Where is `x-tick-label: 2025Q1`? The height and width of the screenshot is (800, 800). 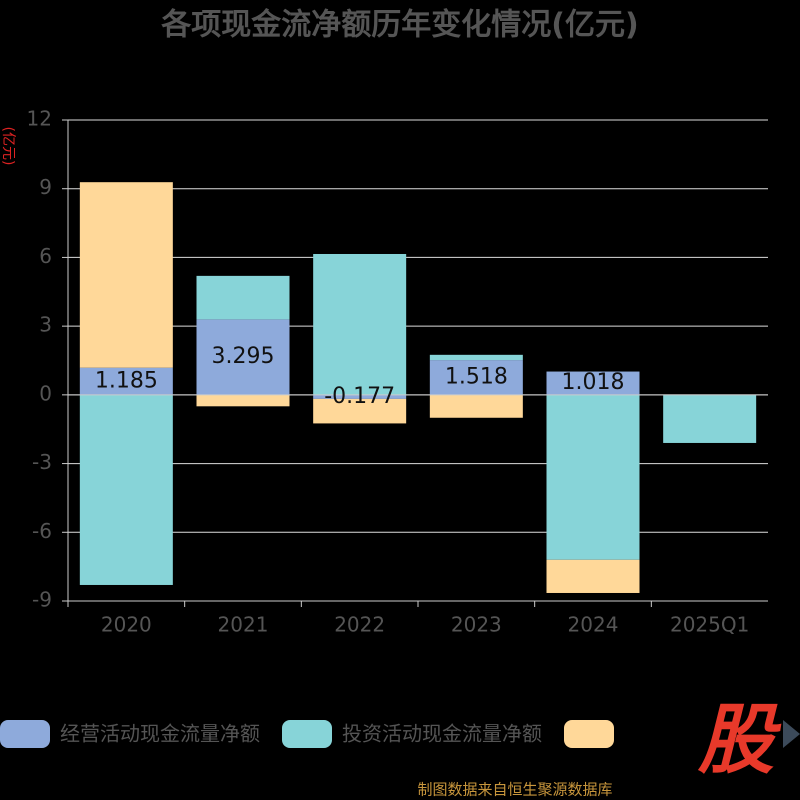
x-tick-label: 2025Q1 is located at coordinates (709, 625).